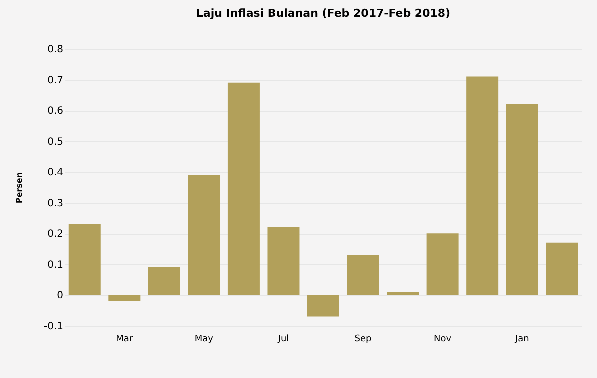 The image size is (597, 378). Describe the element at coordinates (56, 112) in the screenshot. I see `y-tick-label: 0.6` at that location.